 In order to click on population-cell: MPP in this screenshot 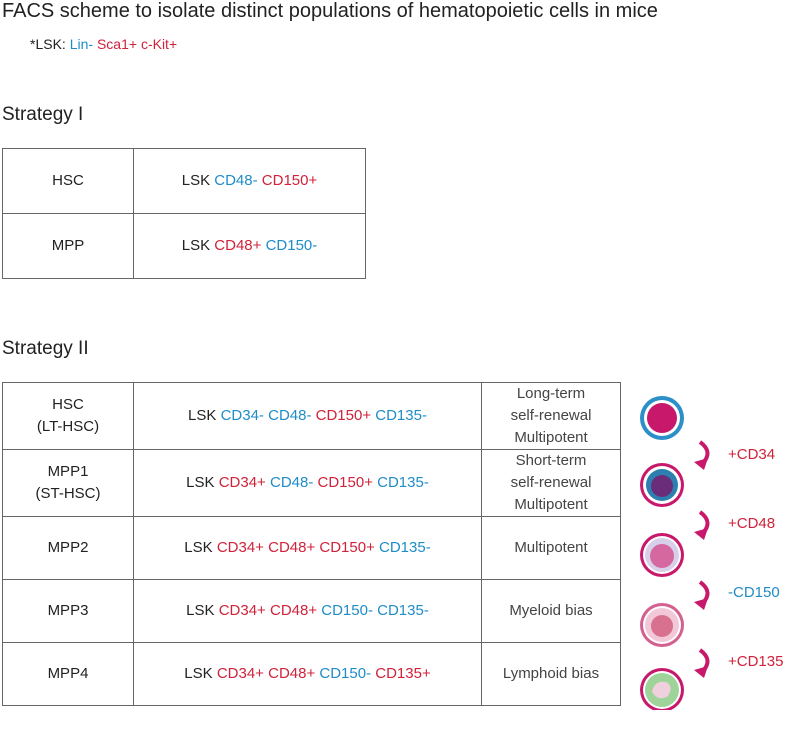, I will do `click(68, 246)`.